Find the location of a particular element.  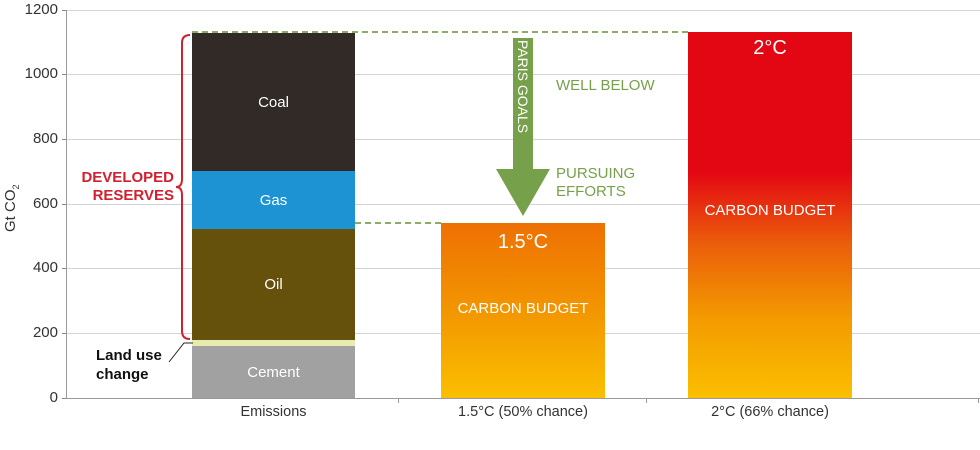

ytick-label: 800 is located at coordinates (45, 138).